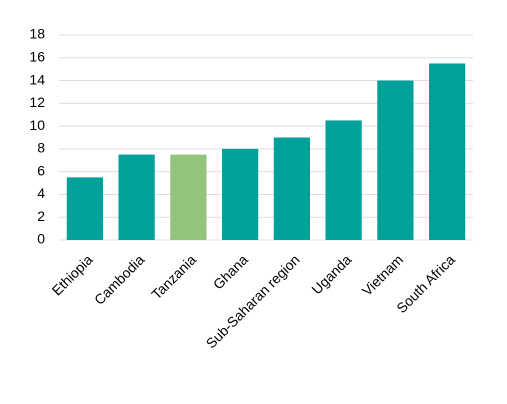  I want to click on x-tick-label: Vietnam, so click(382, 274).